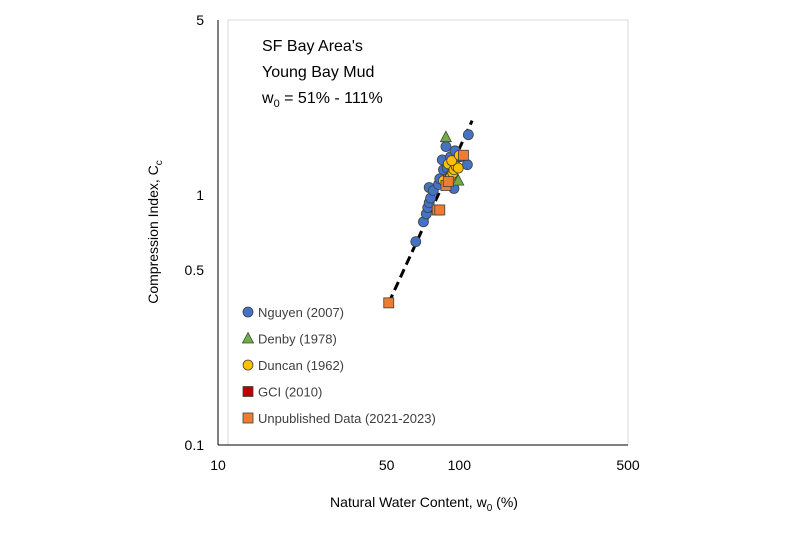 The height and width of the screenshot is (533, 800). I want to click on x-tick-label: 100, so click(460, 465).